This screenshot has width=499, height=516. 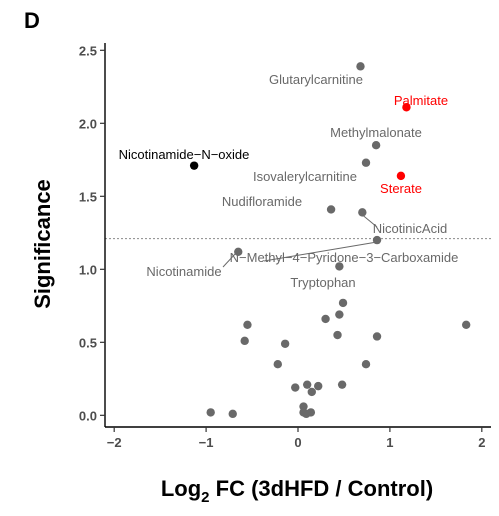 What do you see at coordinates (206, 442) in the screenshot?
I see `x-tick-label: −1` at bounding box center [206, 442].